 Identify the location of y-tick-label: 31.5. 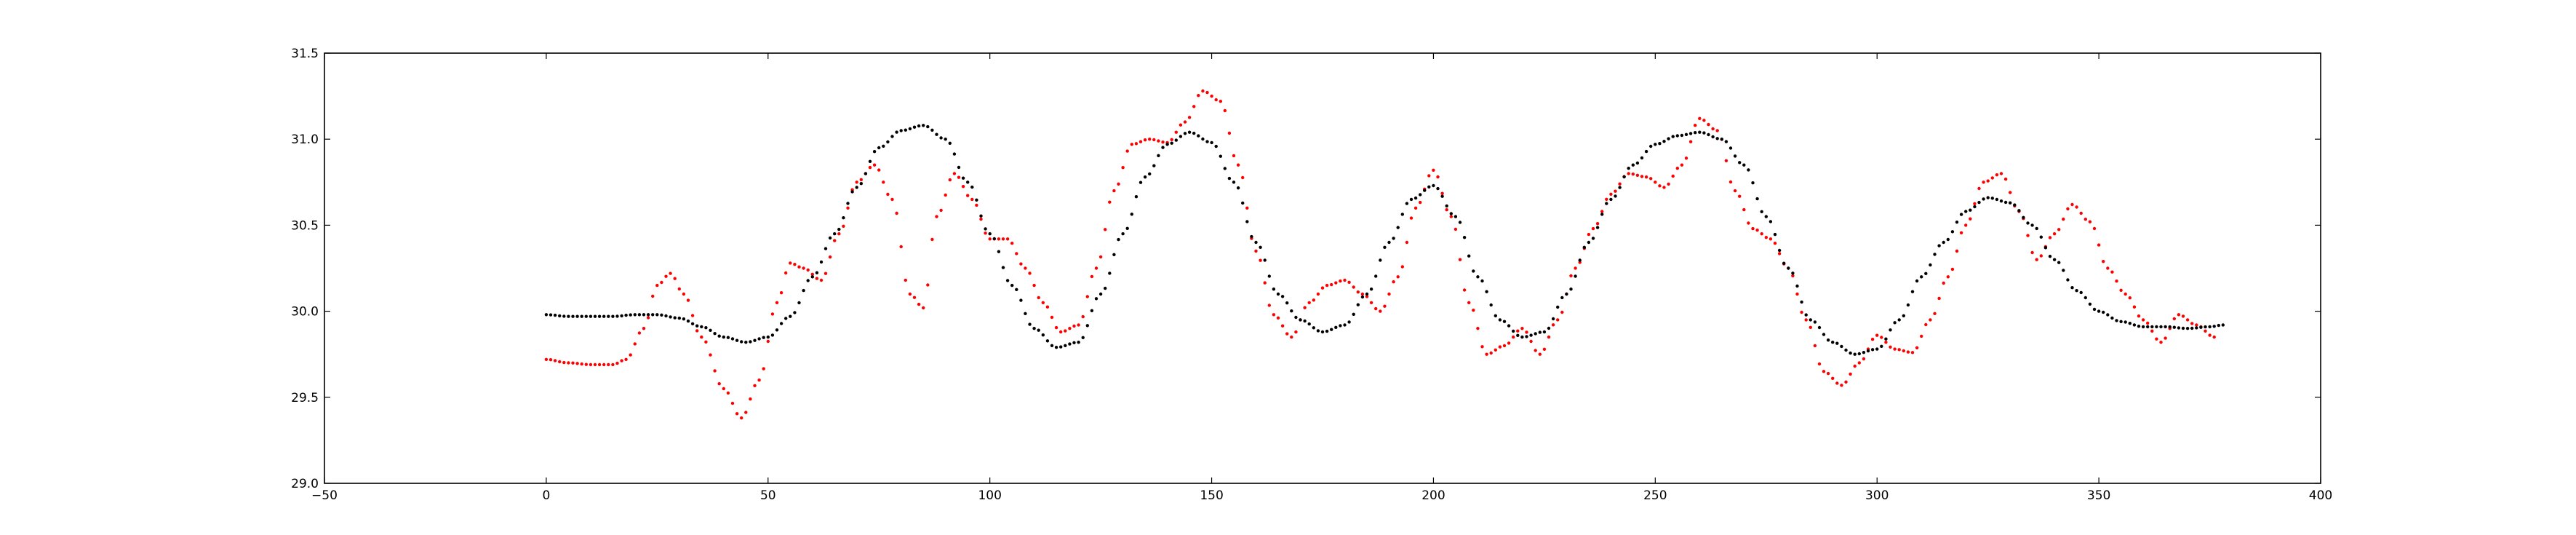
(305, 54).